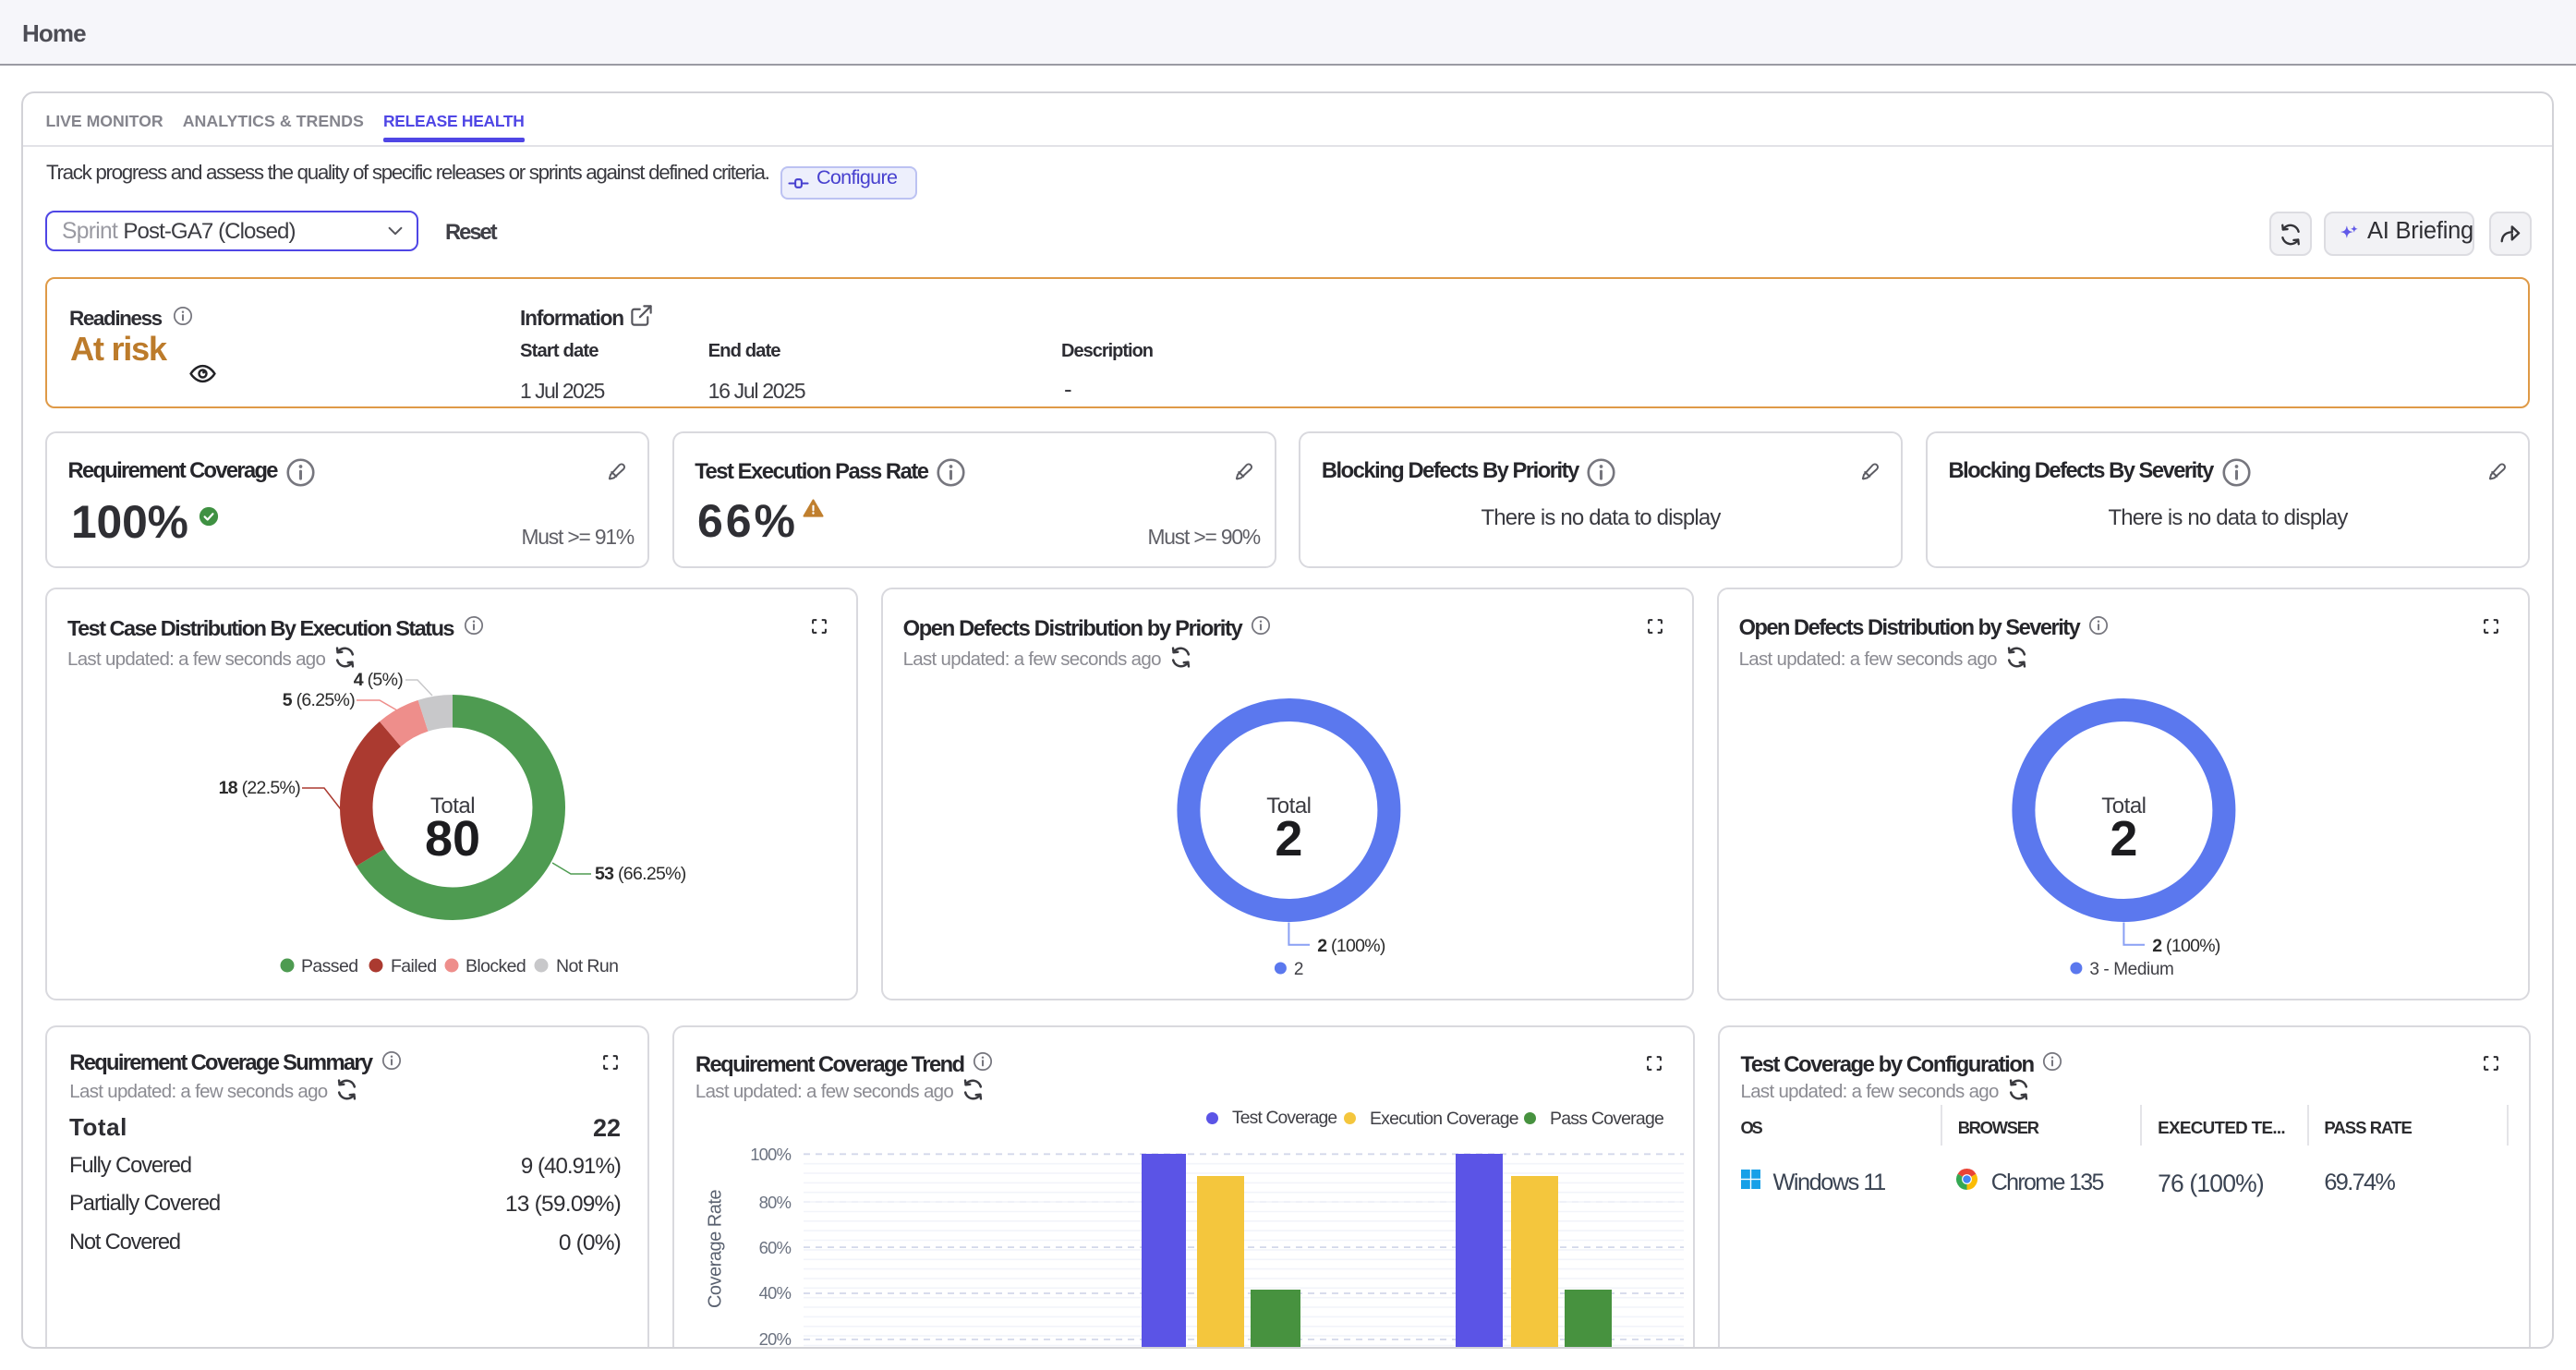  I want to click on svg-text: Blocked, so click(496, 966).